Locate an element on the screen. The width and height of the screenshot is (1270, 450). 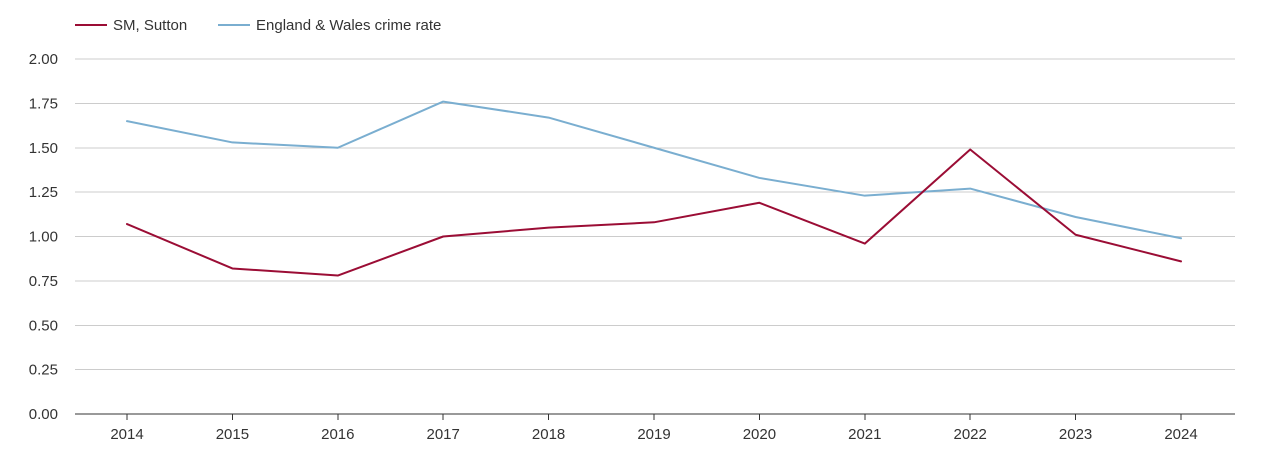
y-tick-label: 0.75 is located at coordinates (43, 281).